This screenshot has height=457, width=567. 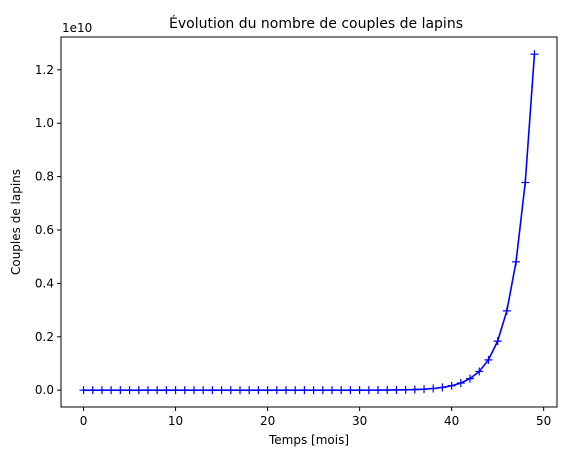 I want to click on chart-title: Évolution du nombre de couples de lapins, so click(x=316, y=23).